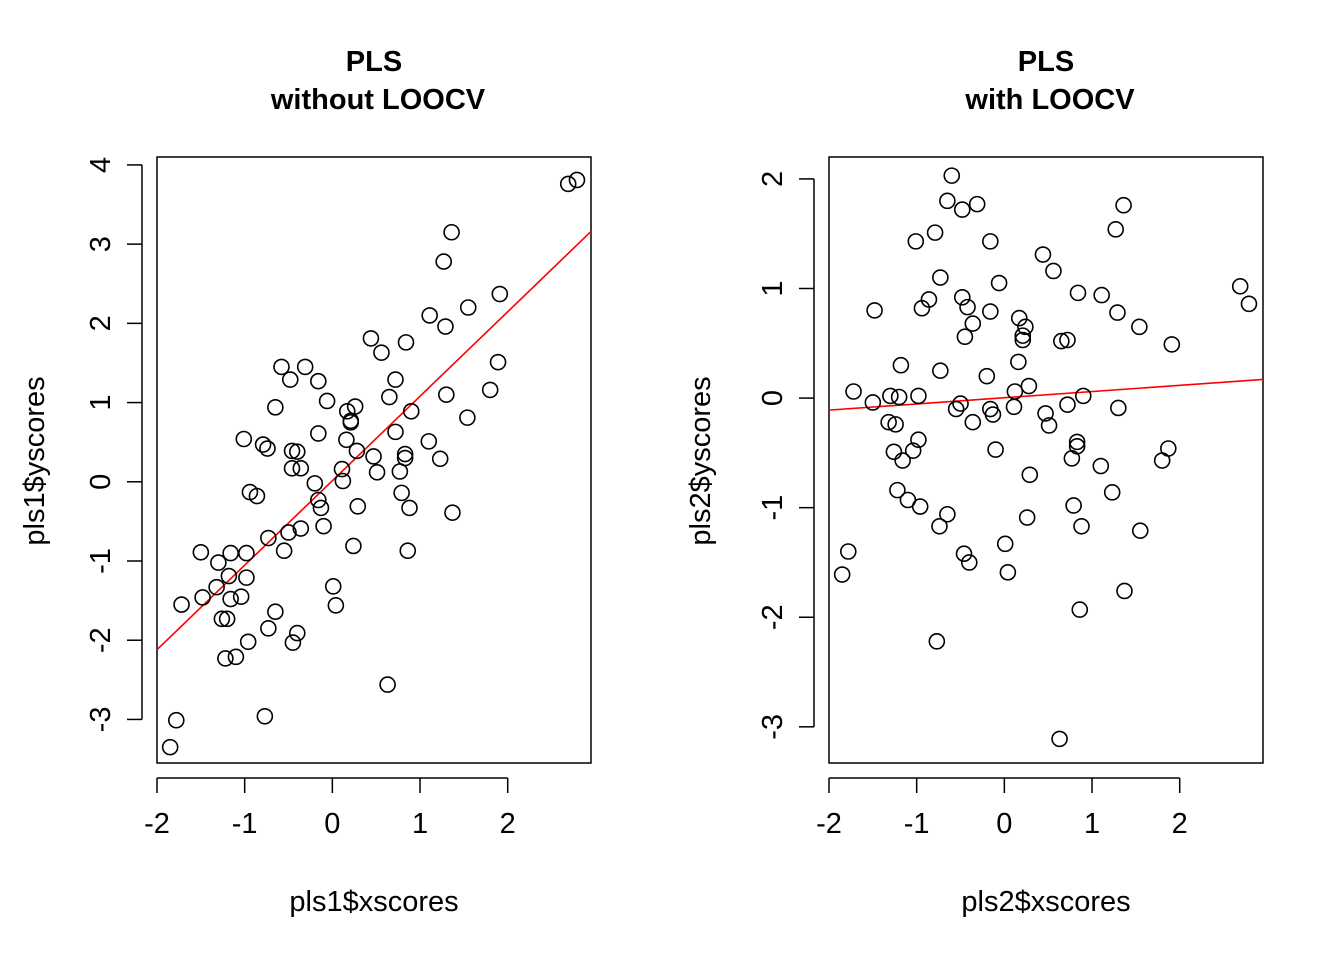 The height and width of the screenshot is (960, 1344). What do you see at coordinates (917, 824) in the screenshot?
I see `panel-2-x-tick-label: -1` at bounding box center [917, 824].